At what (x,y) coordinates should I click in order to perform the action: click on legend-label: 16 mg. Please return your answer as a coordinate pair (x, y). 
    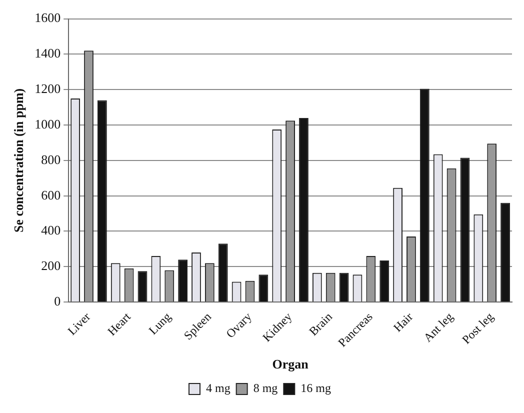
    Looking at the image, I should click on (316, 388).